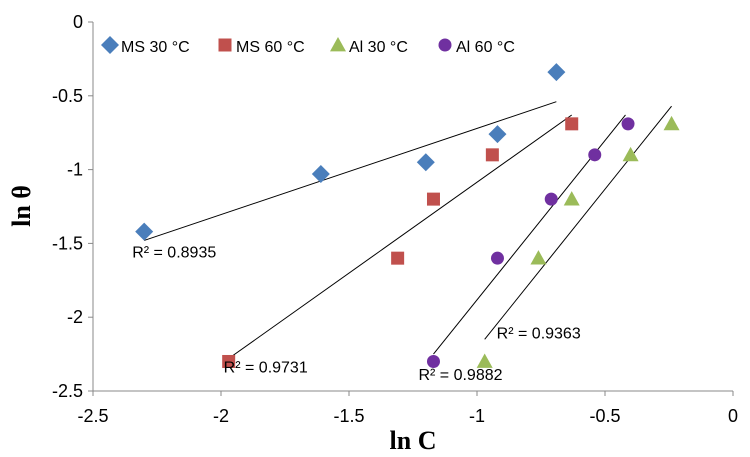  I want to click on x-tick-label: -2, so click(221, 416).